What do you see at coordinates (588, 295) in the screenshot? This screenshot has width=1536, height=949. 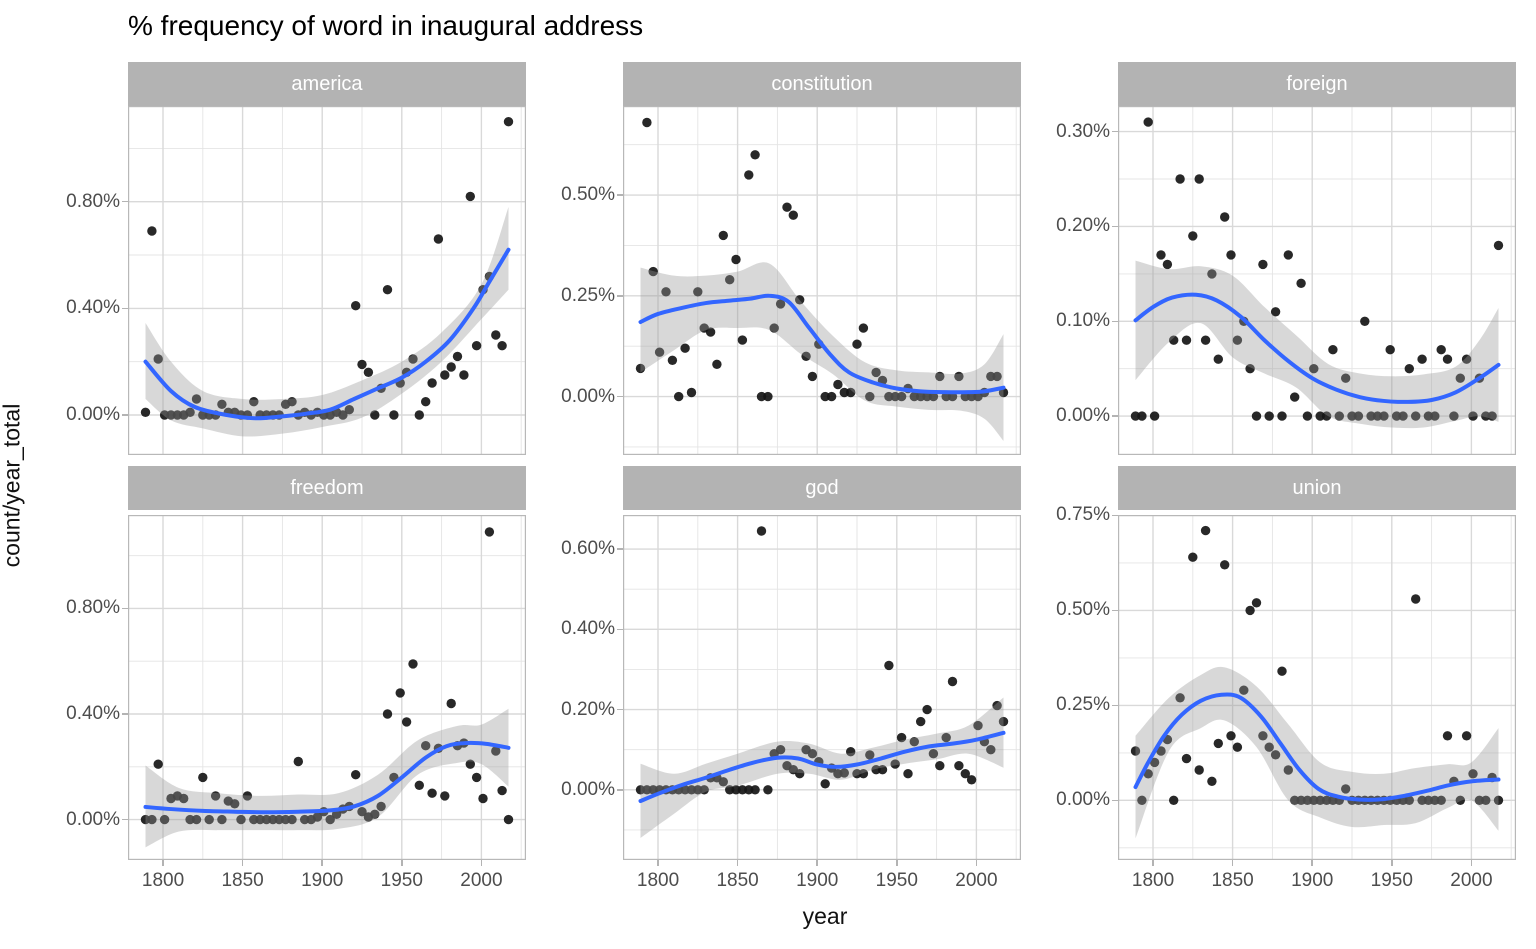 I see `y-tick-label: 0.25%` at bounding box center [588, 295].